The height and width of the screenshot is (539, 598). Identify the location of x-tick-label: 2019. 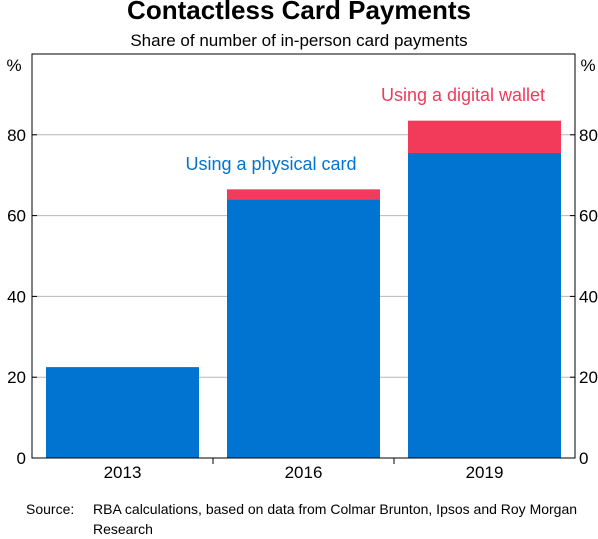
(485, 472).